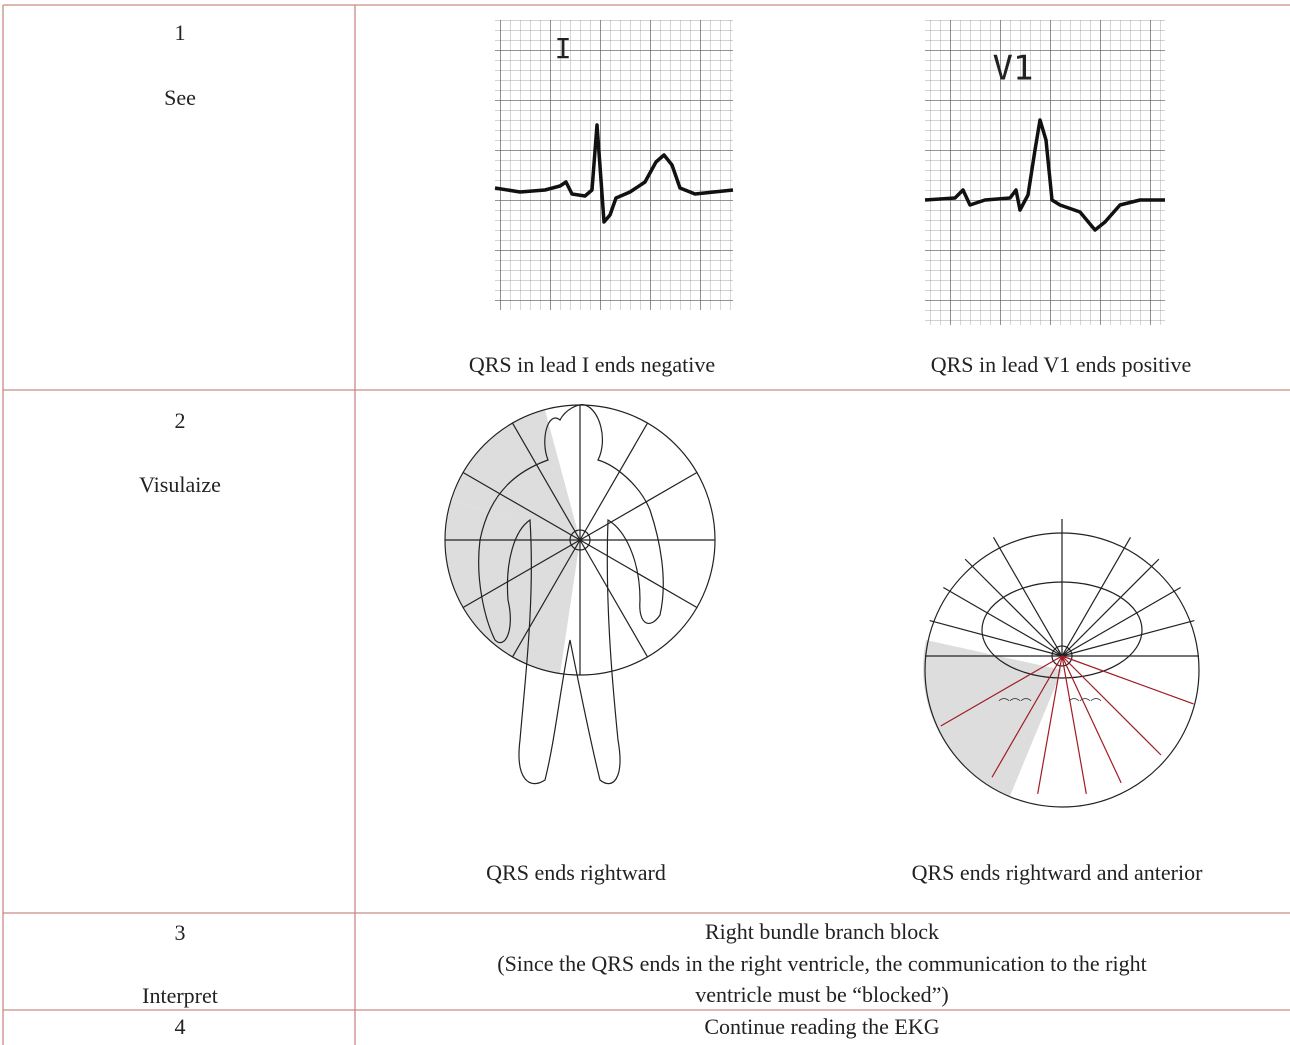 The image size is (1290, 1045). What do you see at coordinates (180, 995) in the screenshot?
I see `step-label: Interpret` at bounding box center [180, 995].